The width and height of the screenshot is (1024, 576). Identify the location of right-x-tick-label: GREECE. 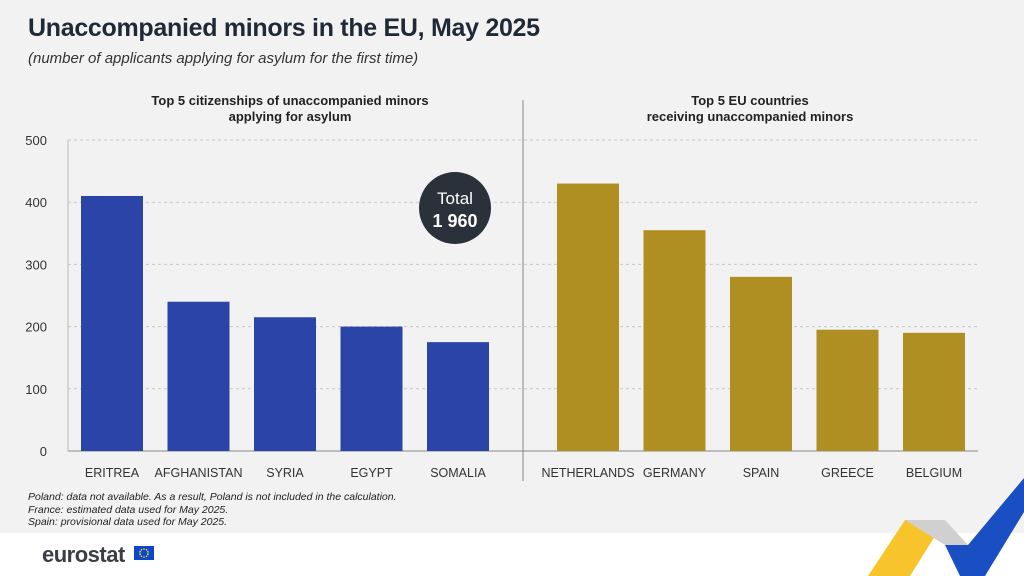
(847, 473).